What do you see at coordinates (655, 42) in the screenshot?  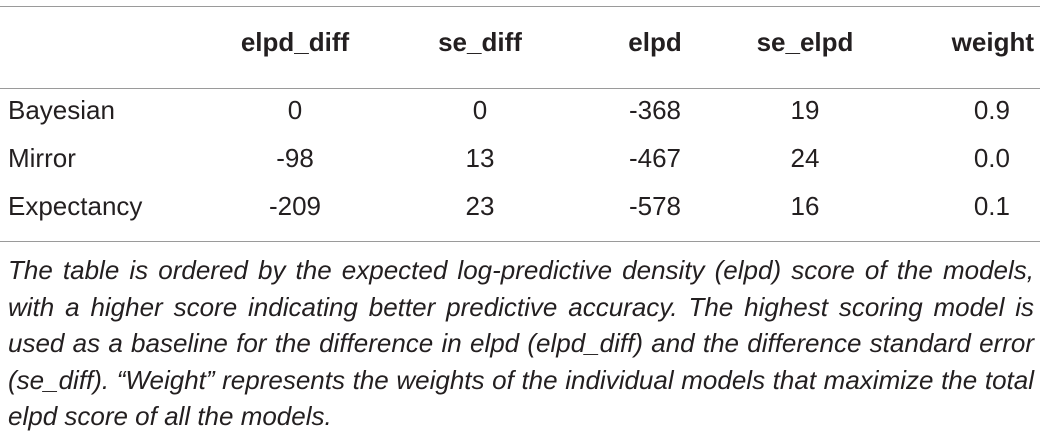 I see `header-elpd: elpd` at bounding box center [655, 42].